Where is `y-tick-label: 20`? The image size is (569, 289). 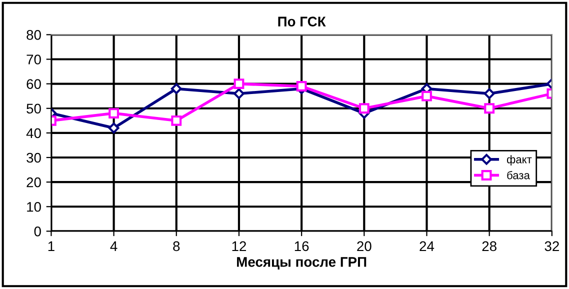 y-tick-label: 20 is located at coordinates (33, 182).